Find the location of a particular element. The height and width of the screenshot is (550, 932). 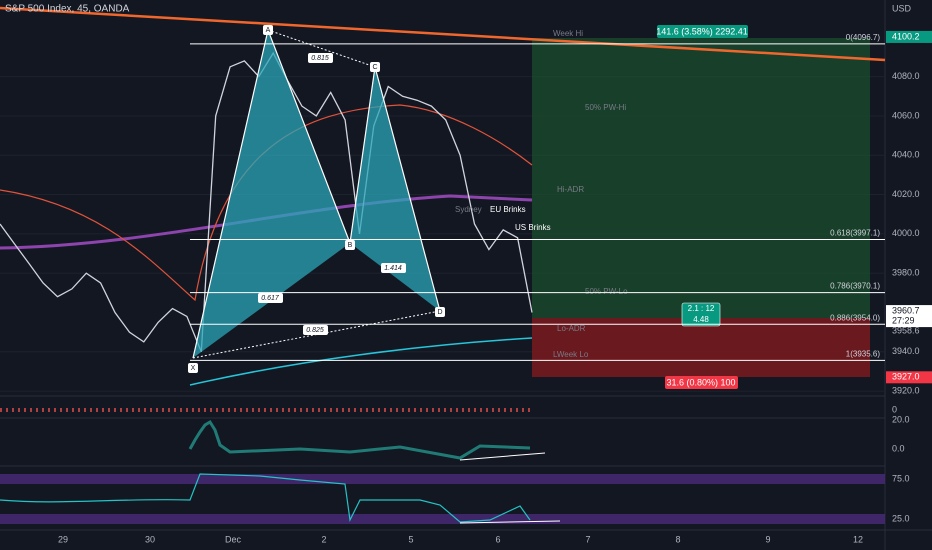

currency: USD is located at coordinates (902, 8).